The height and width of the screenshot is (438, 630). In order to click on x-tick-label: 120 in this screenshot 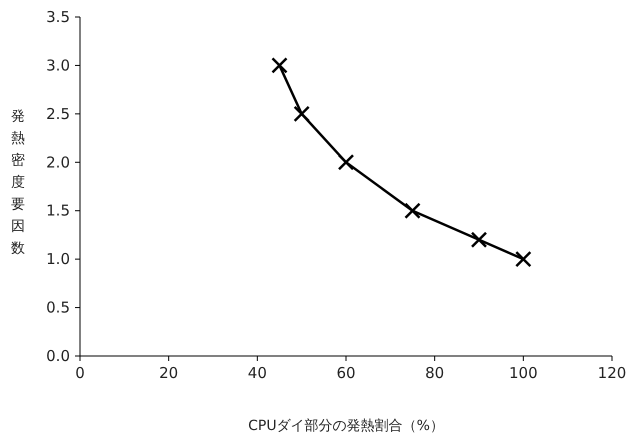, I will do `click(612, 373)`.